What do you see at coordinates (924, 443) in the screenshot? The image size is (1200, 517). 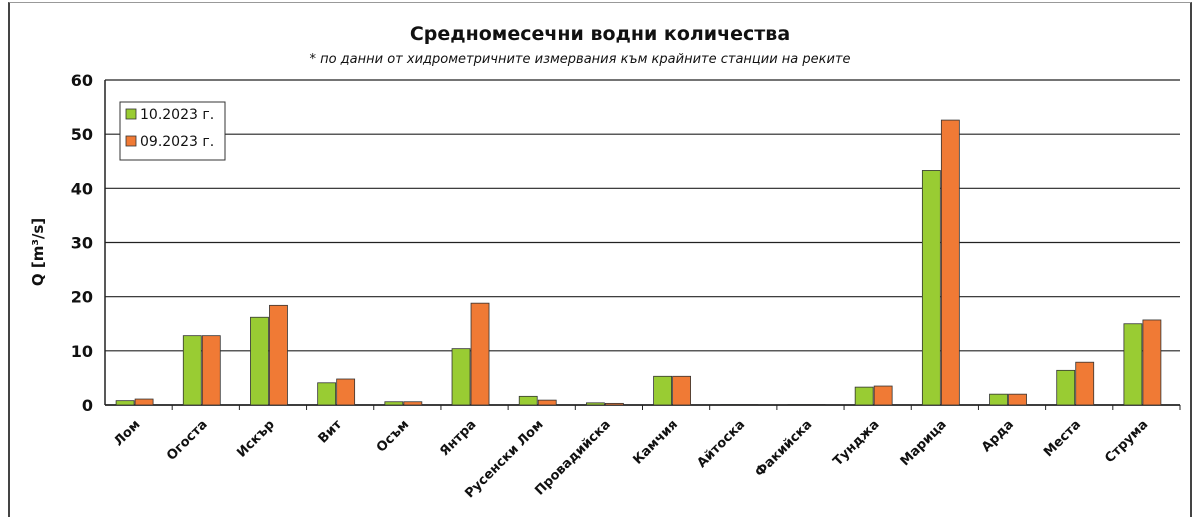 I see `x-tick-label: Марица` at bounding box center [924, 443].